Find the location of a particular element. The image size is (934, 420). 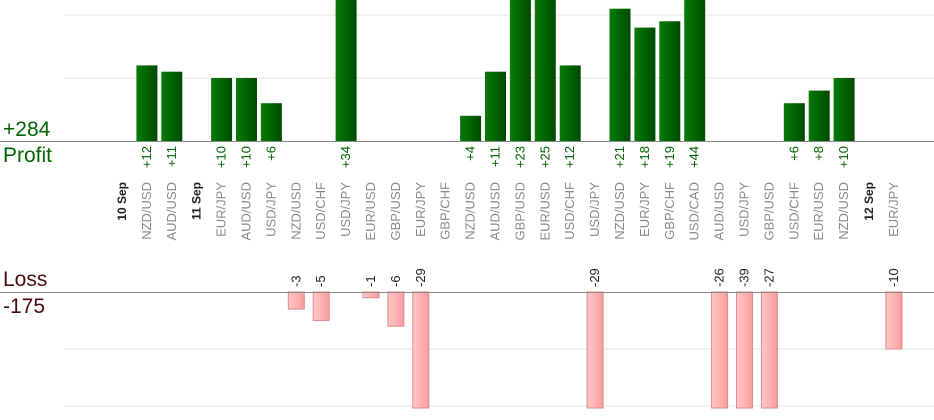

loss-label: Loss is located at coordinates (25, 279).